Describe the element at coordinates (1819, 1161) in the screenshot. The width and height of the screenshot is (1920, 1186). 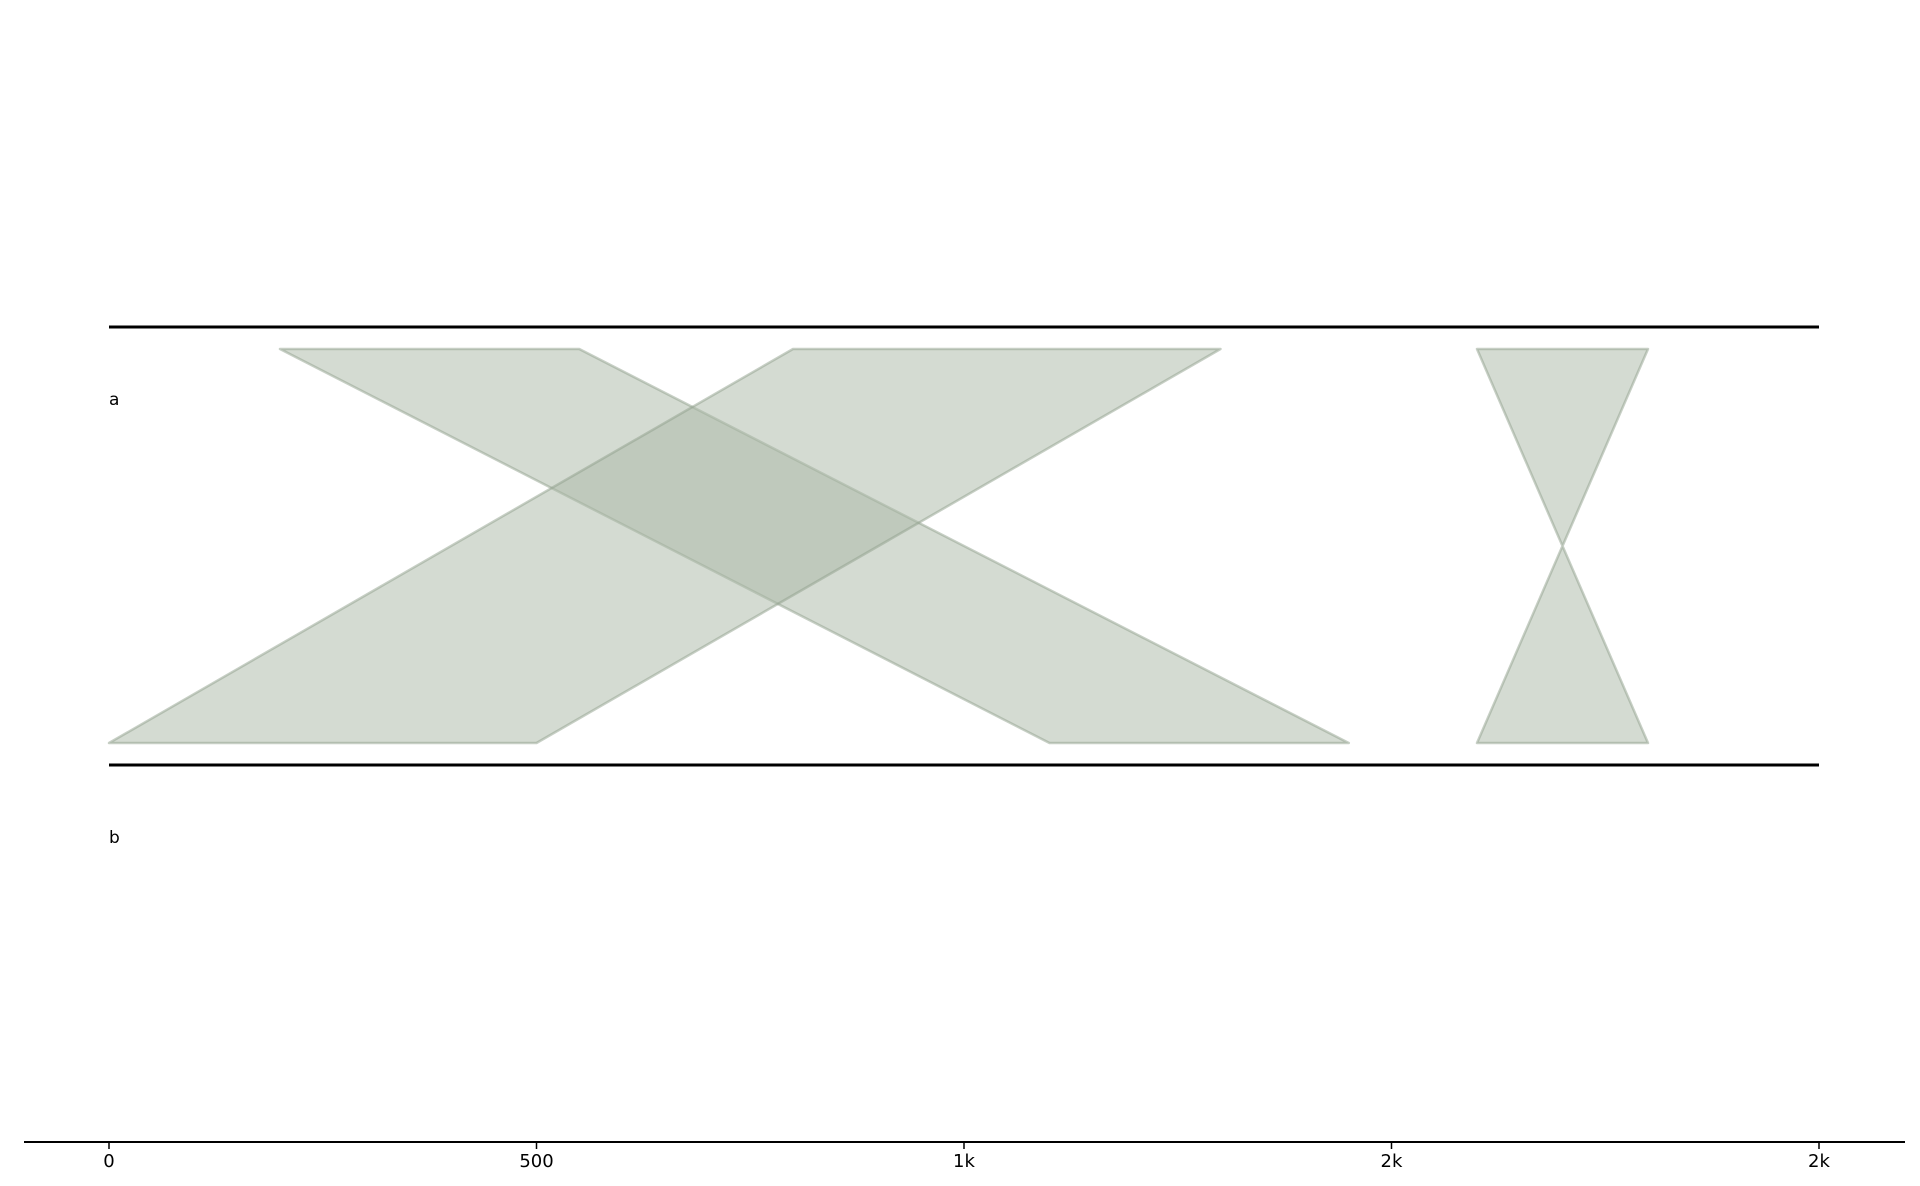
I see `x-tick-label-4: 2k` at that location.